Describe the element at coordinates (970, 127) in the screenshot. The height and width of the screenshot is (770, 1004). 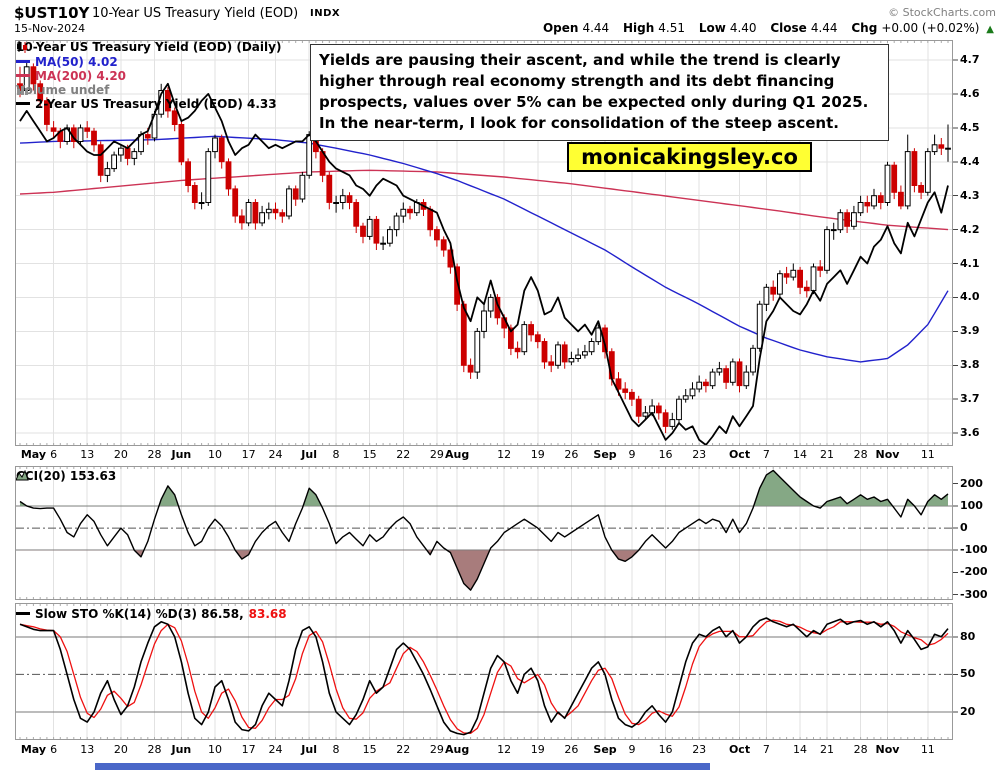
I see `y-axis-label: 4.5` at that location.